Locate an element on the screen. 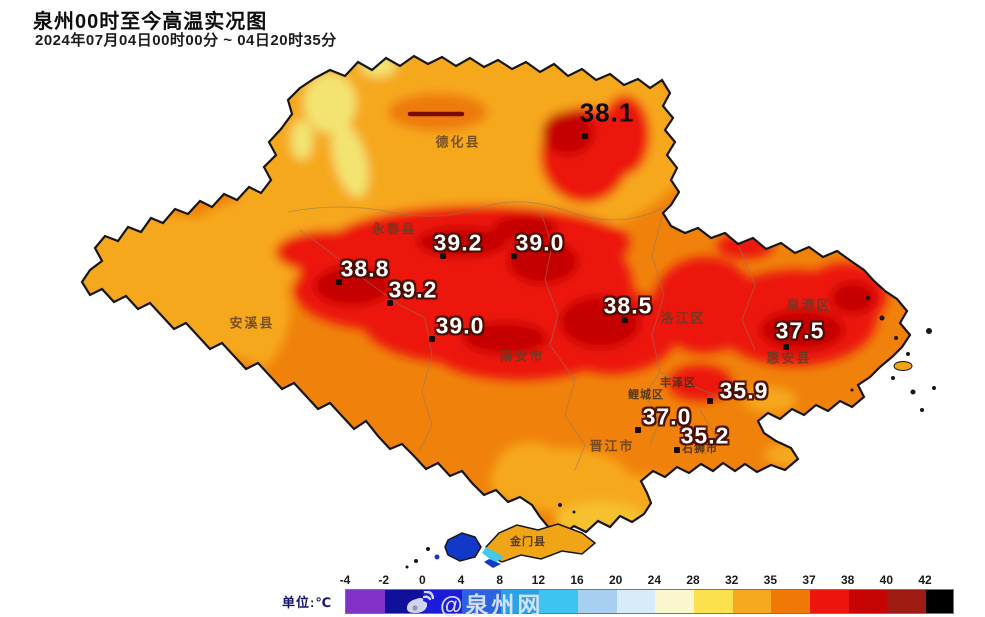  temperature-value: 37.5 is located at coordinates (800, 330).